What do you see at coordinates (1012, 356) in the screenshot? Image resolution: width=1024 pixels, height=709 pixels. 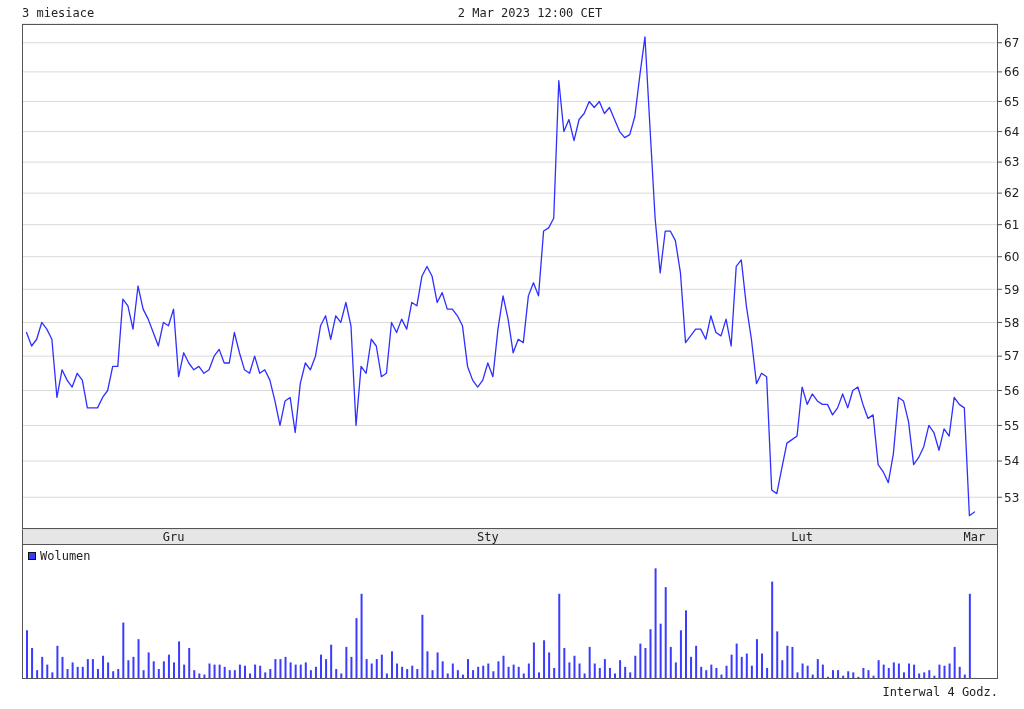 I see `y-tick-label: 57` at bounding box center [1012, 356].